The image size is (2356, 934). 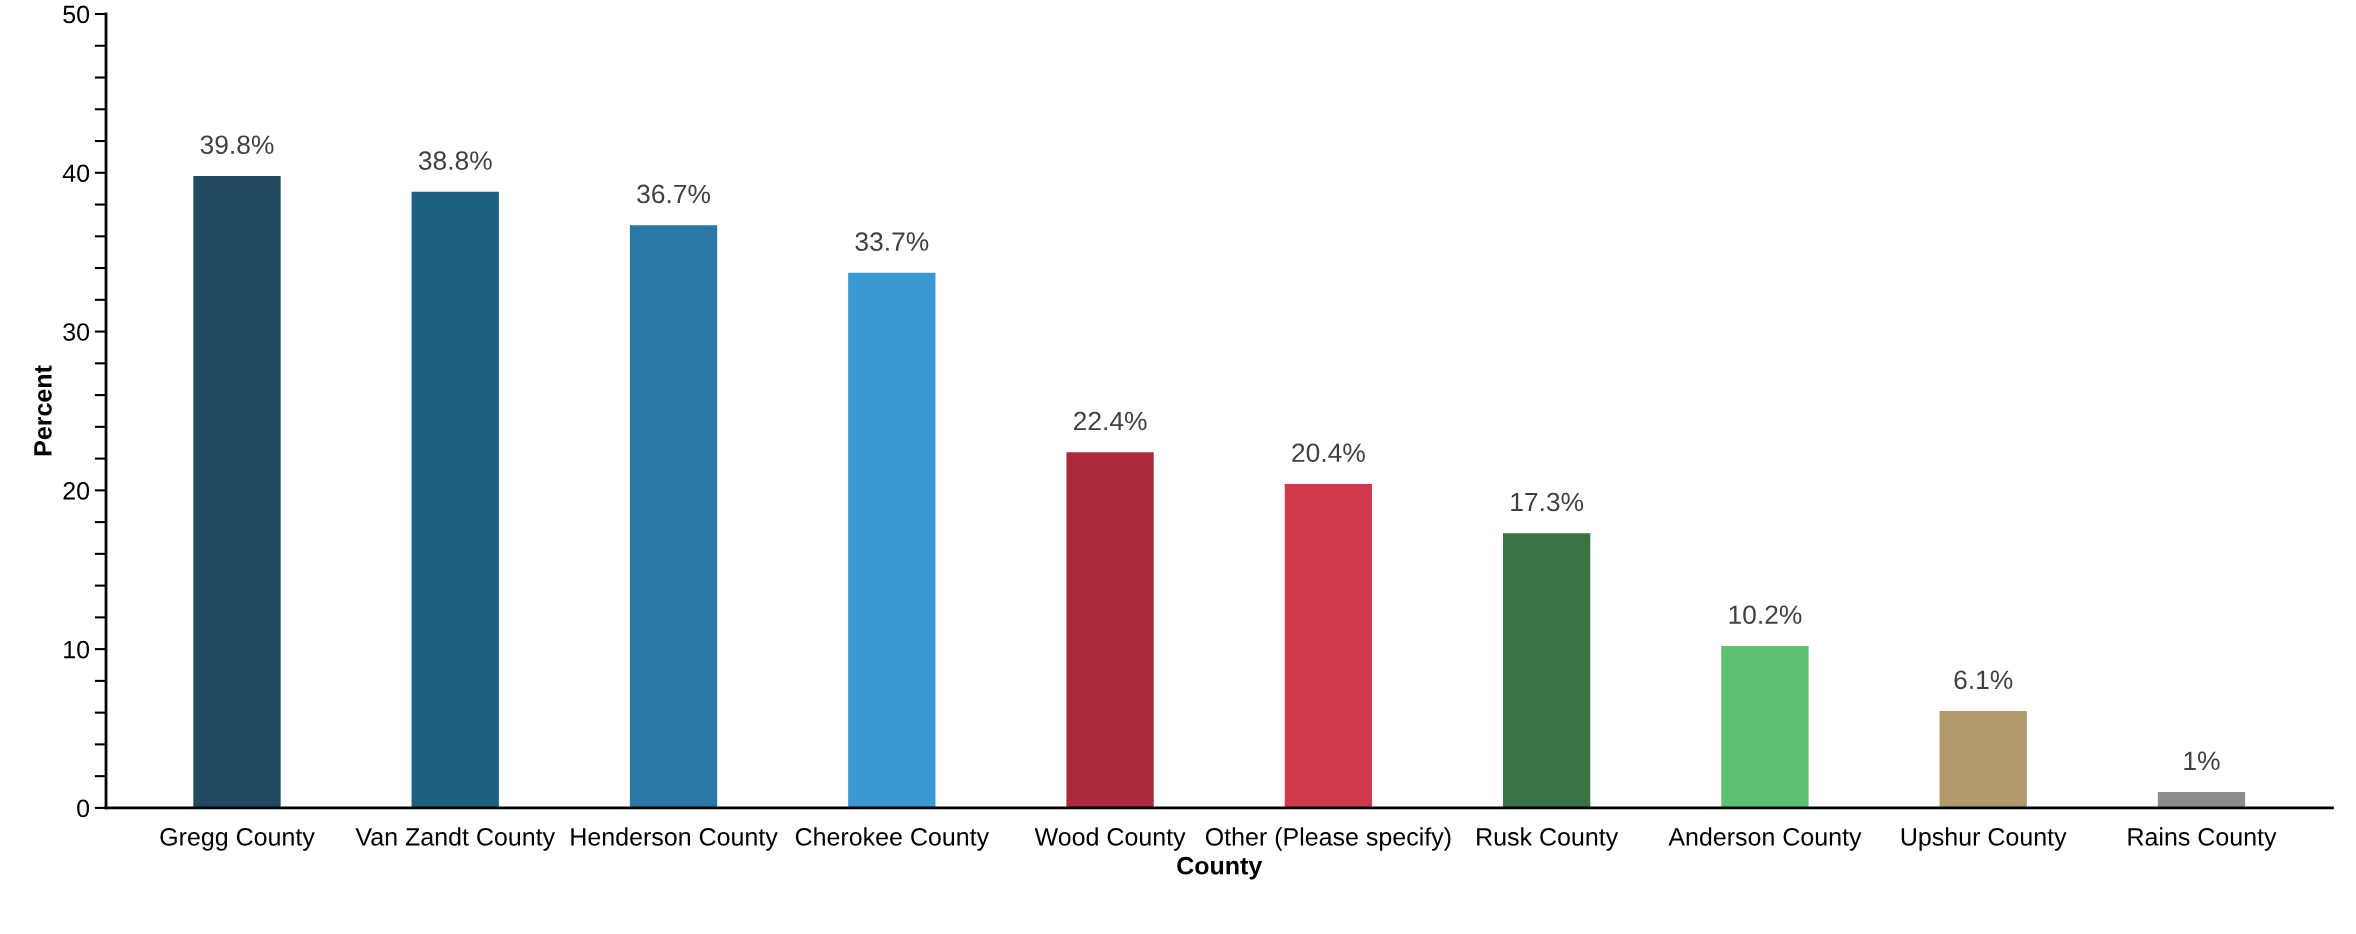 What do you see at coordinates (237, 839) in the screenshot?
I see `x-tick-label: Gregg County` at bounding box center [237, 839].